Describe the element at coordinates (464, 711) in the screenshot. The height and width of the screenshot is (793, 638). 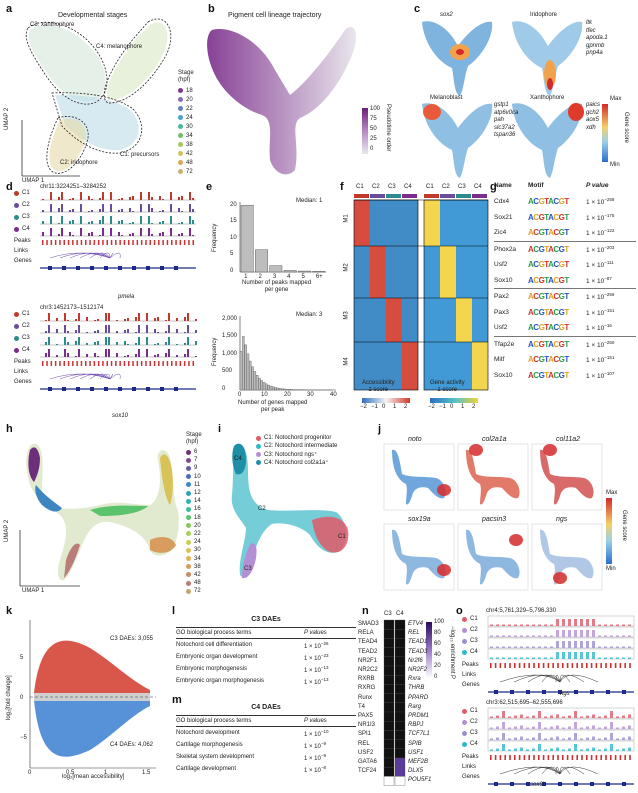
I see `track-dot` at that location.